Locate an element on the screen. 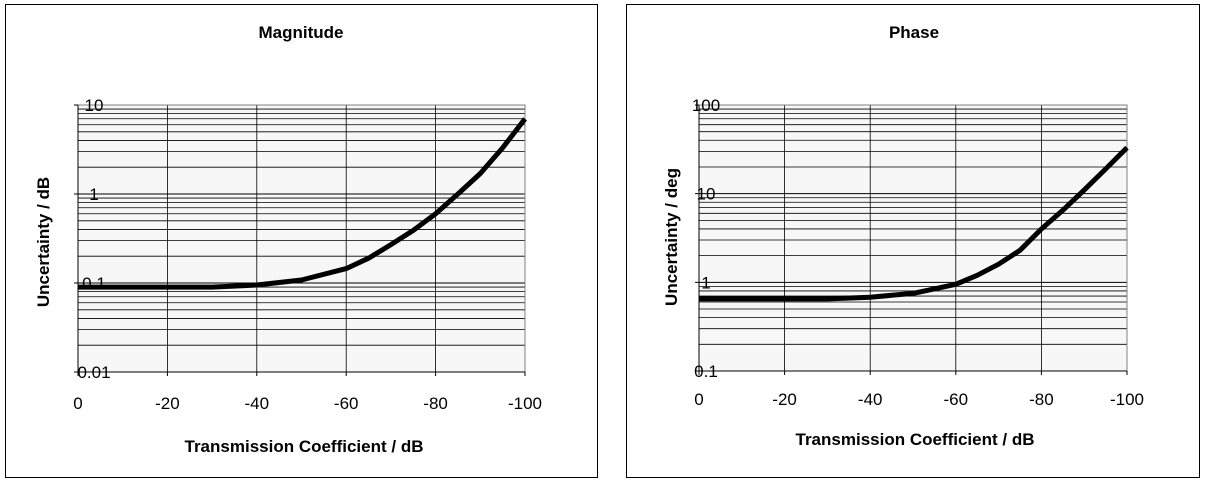 The width and height of the screenshot is (1205, 484). y-axis-title: Uncertainty / deg is located at coordinates (671, 237).